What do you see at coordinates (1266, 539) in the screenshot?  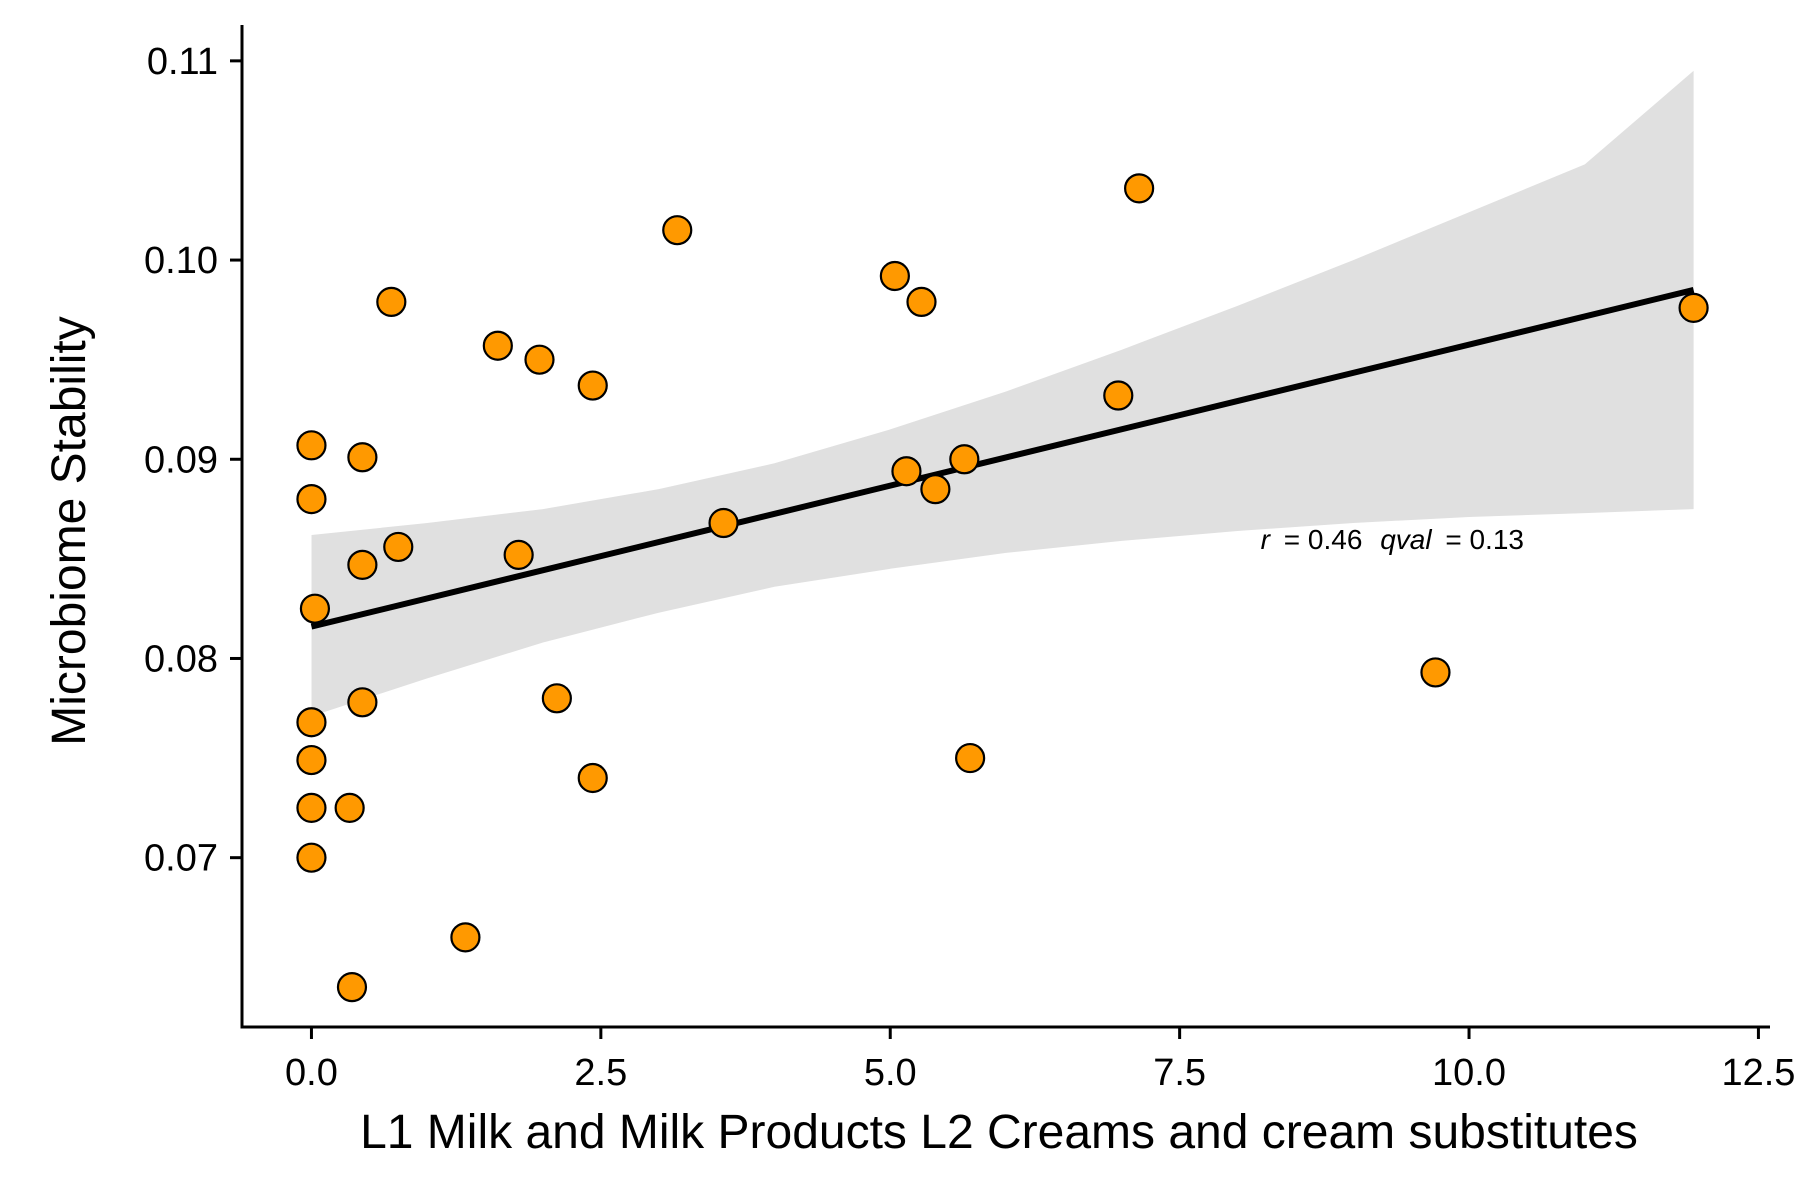 I see `r-label: r` at bounding box center [1266, 539].